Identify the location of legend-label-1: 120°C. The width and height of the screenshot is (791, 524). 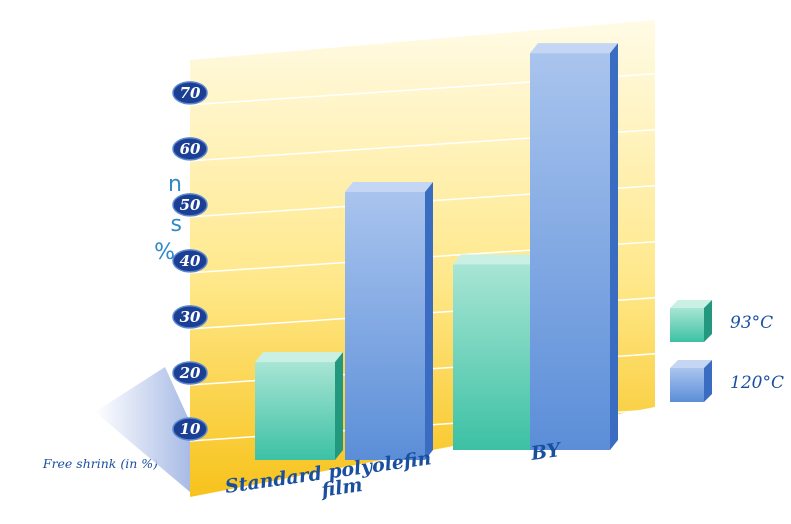
(757, 383).